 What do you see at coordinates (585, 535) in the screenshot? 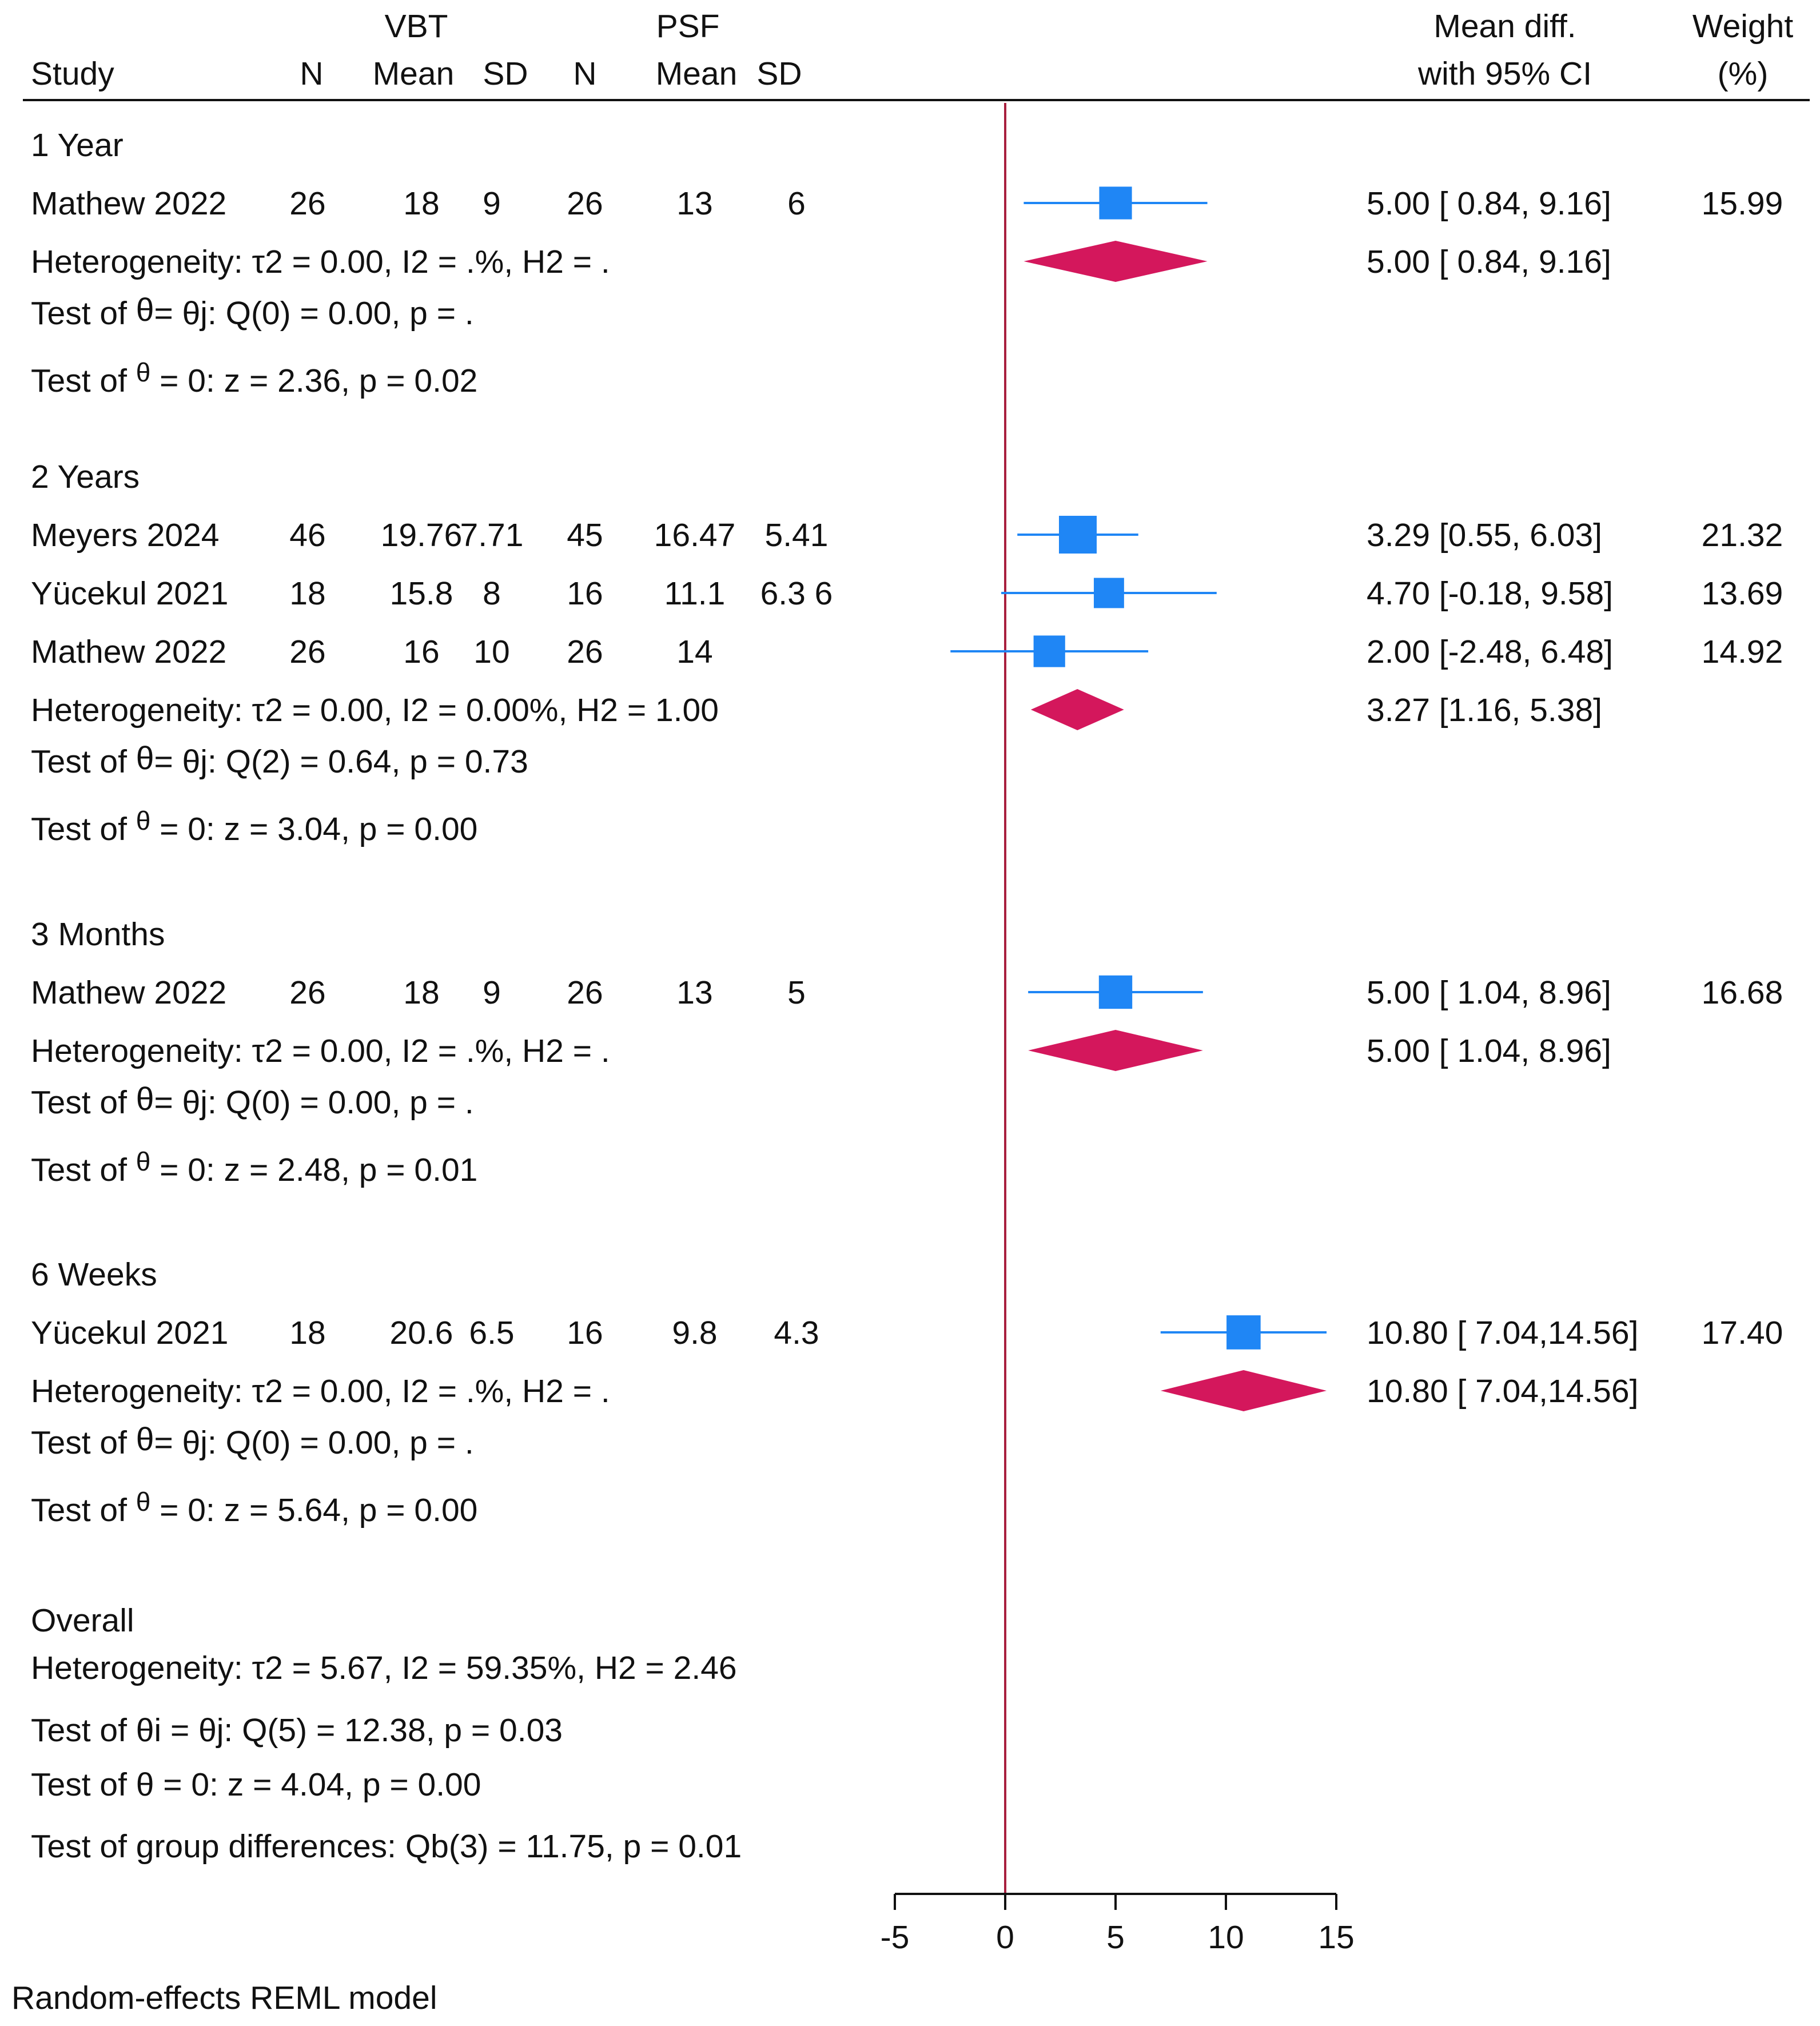
I see `psf-n: 45` at bounding box center [585, 535].